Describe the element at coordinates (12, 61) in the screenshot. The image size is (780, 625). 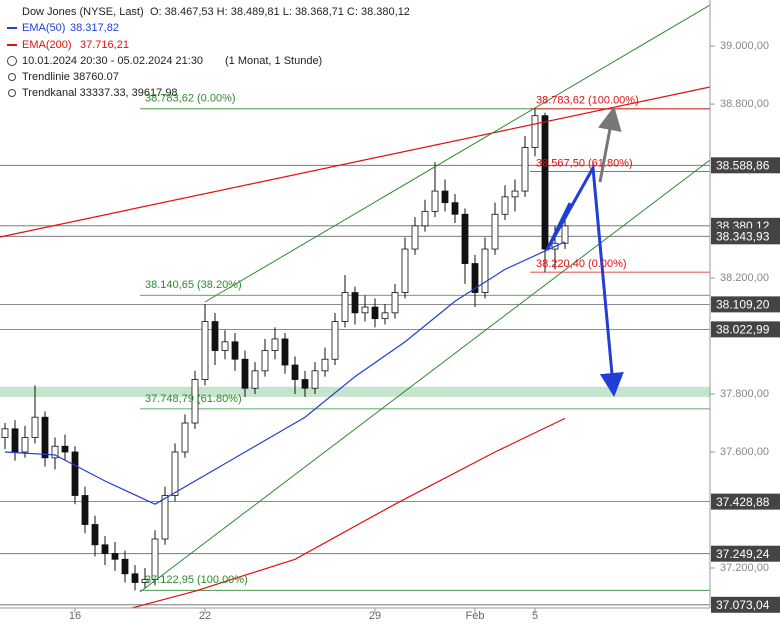
I see `clock-icon` at that location.